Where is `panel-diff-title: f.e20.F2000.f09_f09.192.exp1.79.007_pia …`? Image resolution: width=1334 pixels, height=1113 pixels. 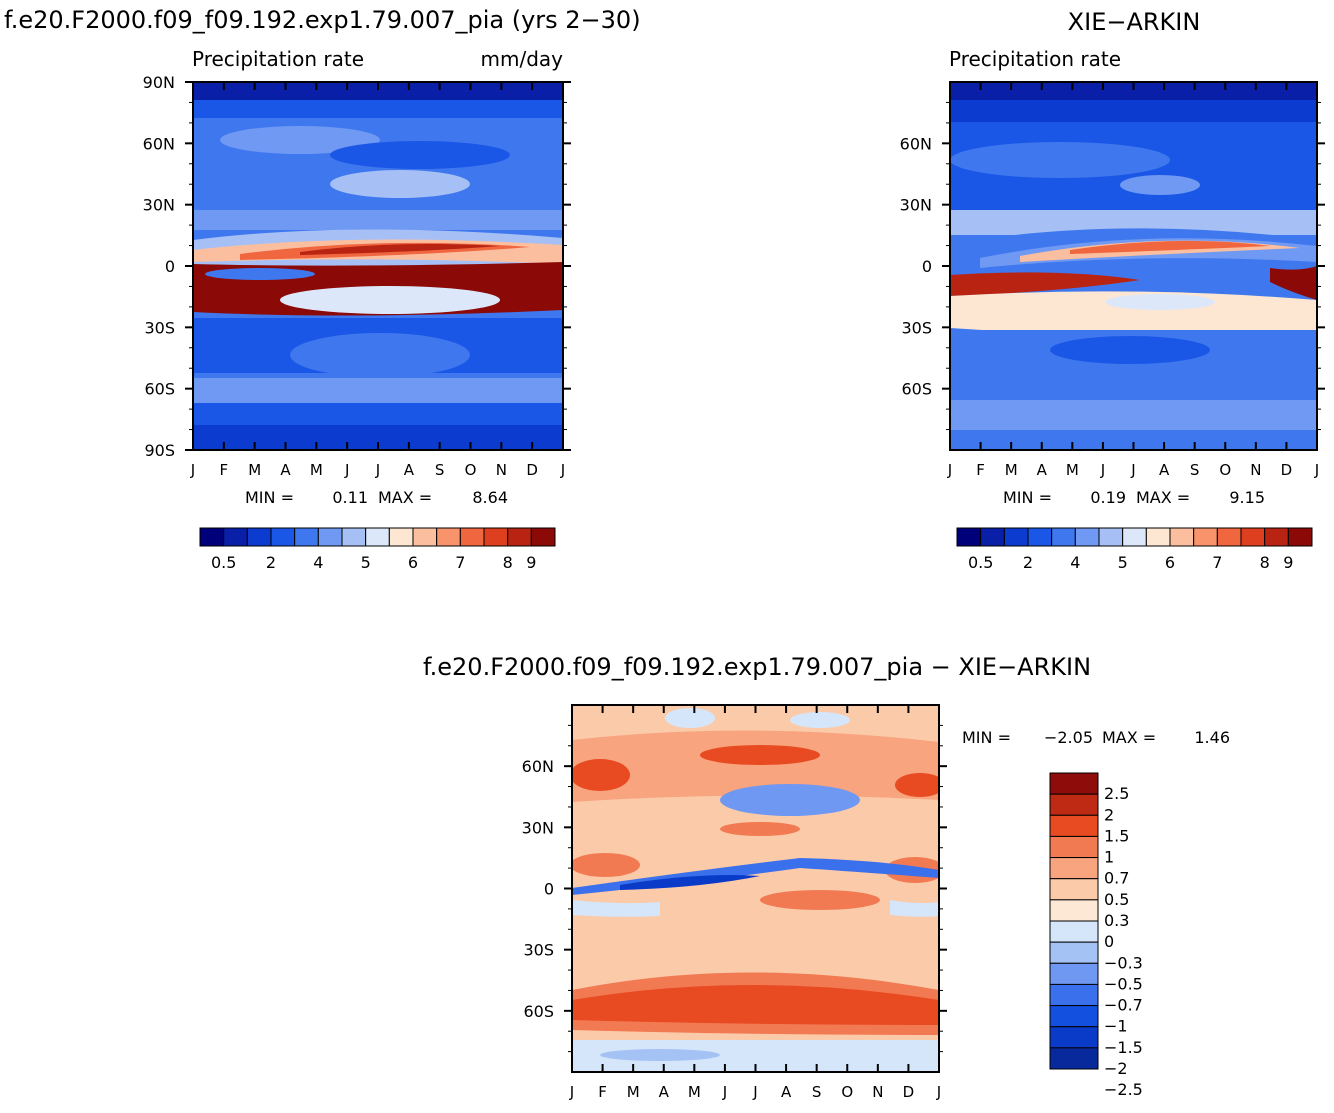 panel-diff-title: f.e20.F2000.f09_f09.192.exp1.79.007_pia … is located at coordinates (757, 667).